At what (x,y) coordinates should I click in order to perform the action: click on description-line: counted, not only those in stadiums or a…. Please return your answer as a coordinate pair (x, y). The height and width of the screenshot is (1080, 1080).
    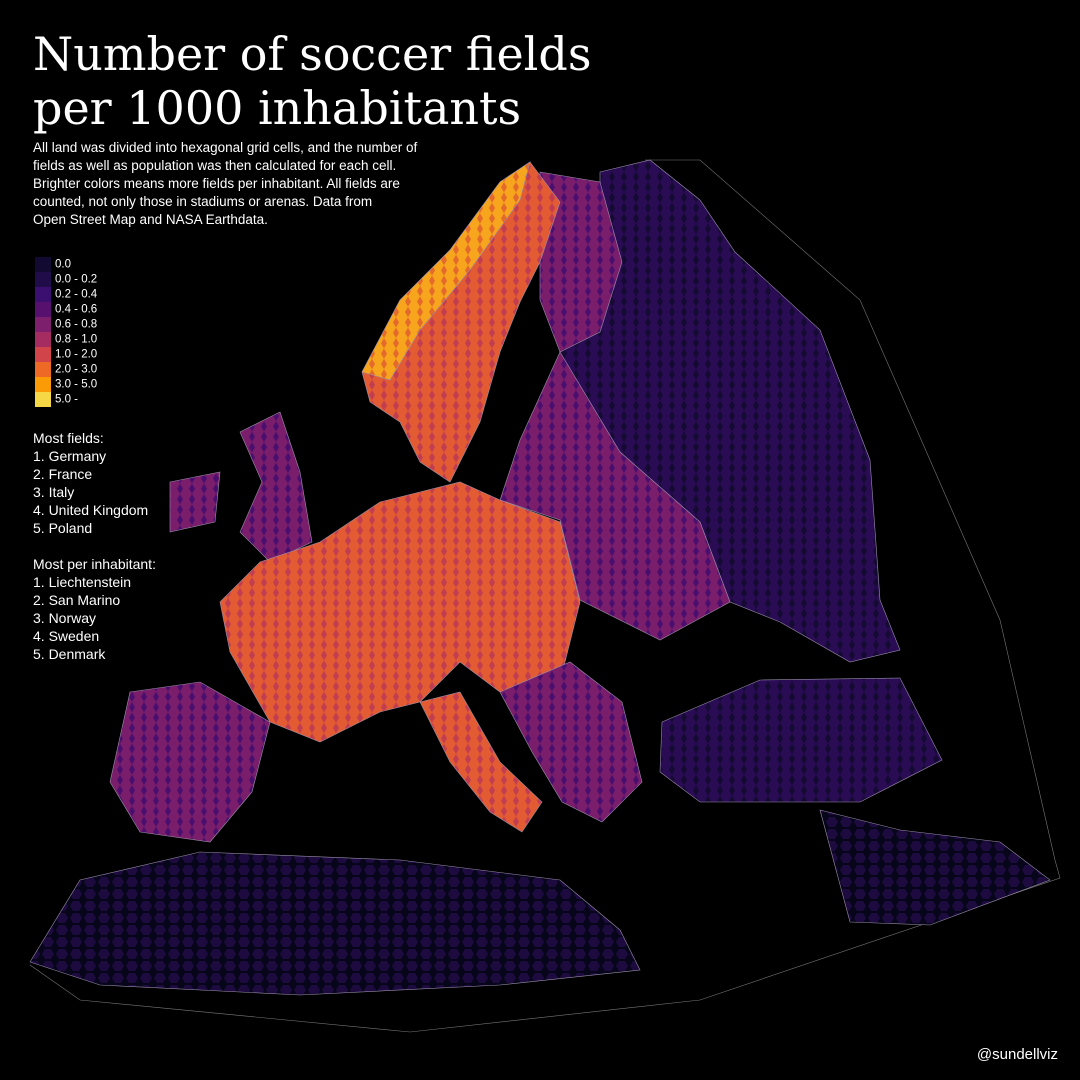
    Looking at the image, I should click on (202, 201).